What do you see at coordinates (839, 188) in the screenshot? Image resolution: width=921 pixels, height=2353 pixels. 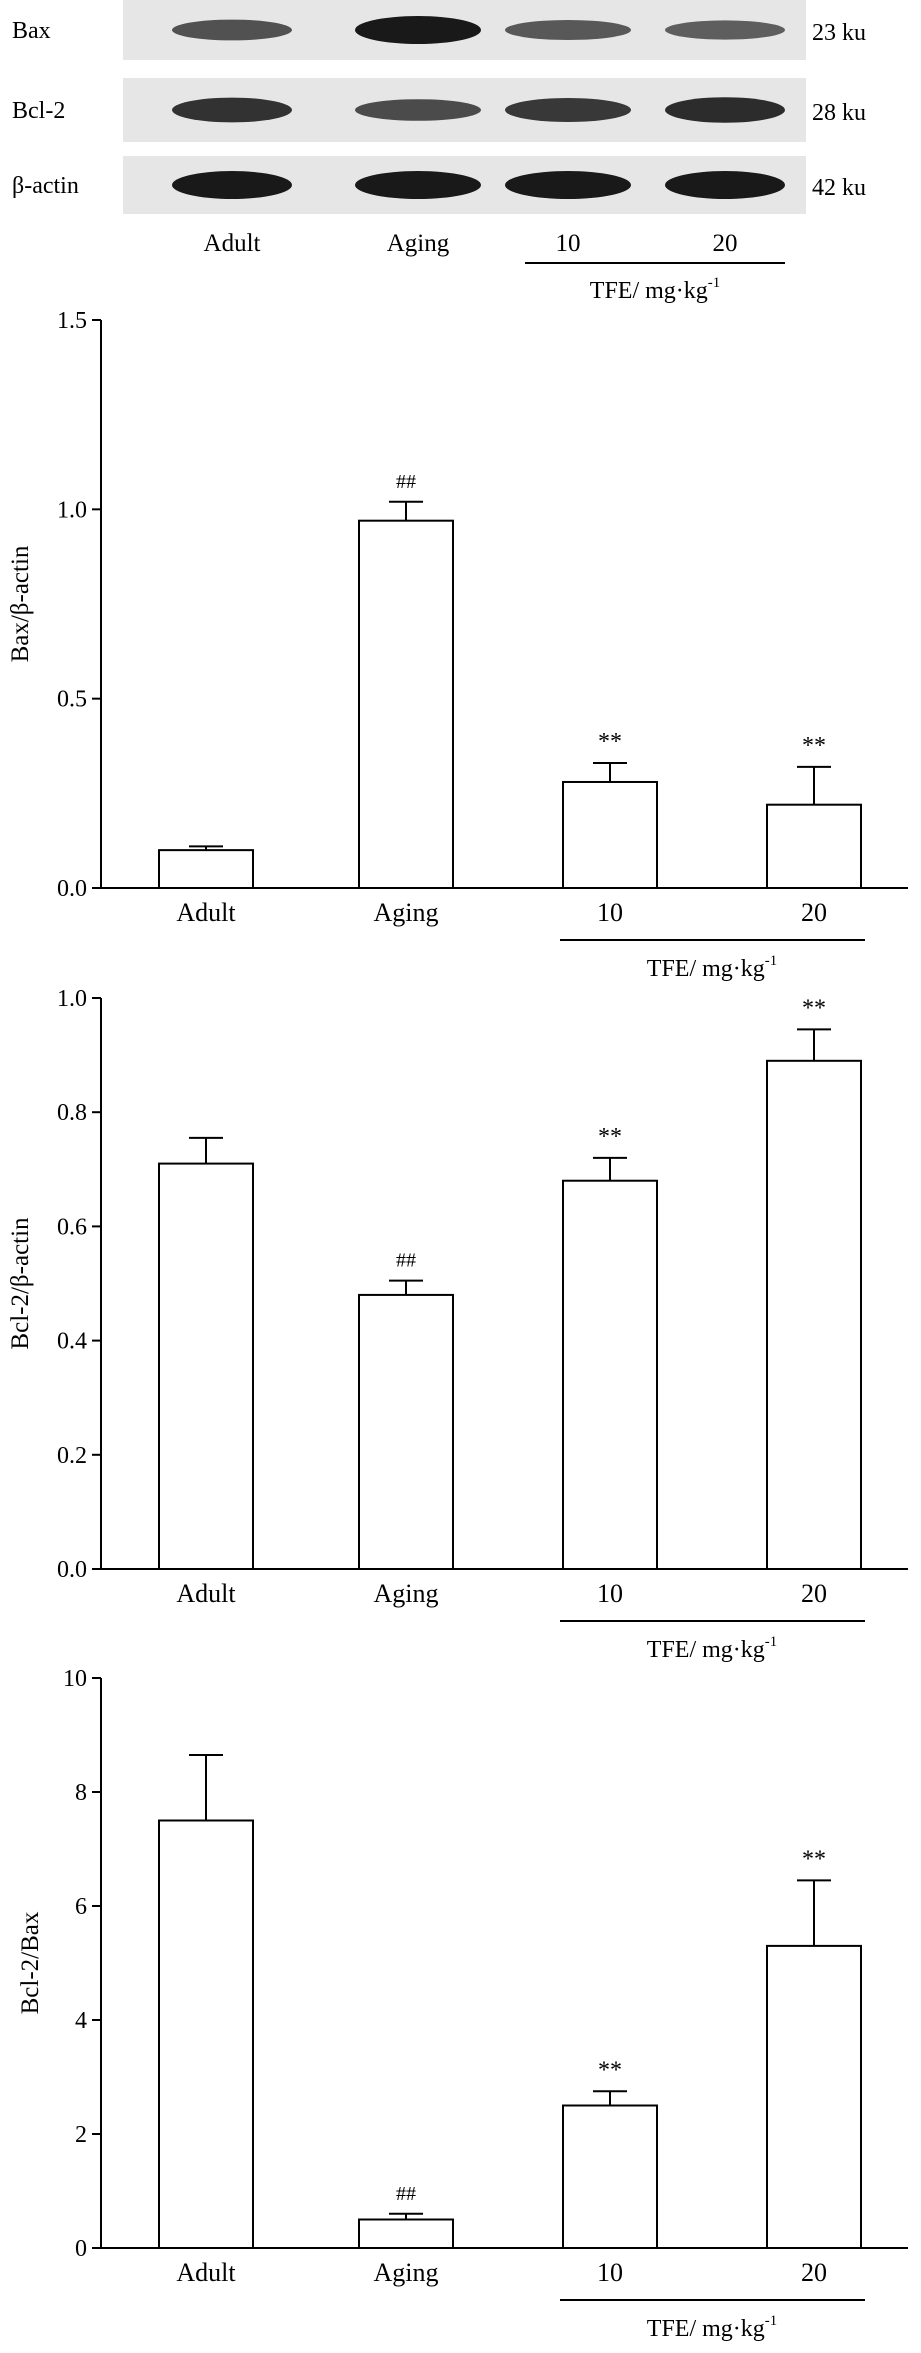 I see `blot-size-label: 42 ku` at bounding box center [839, 188].